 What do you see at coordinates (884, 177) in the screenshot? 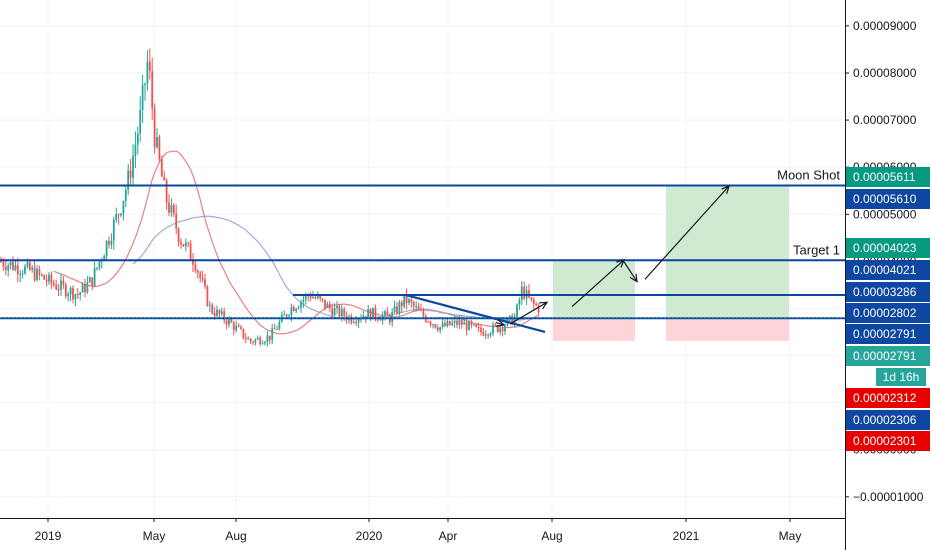
I see `price-tag-text: 0.00005611` at bounding box center [884, 177].